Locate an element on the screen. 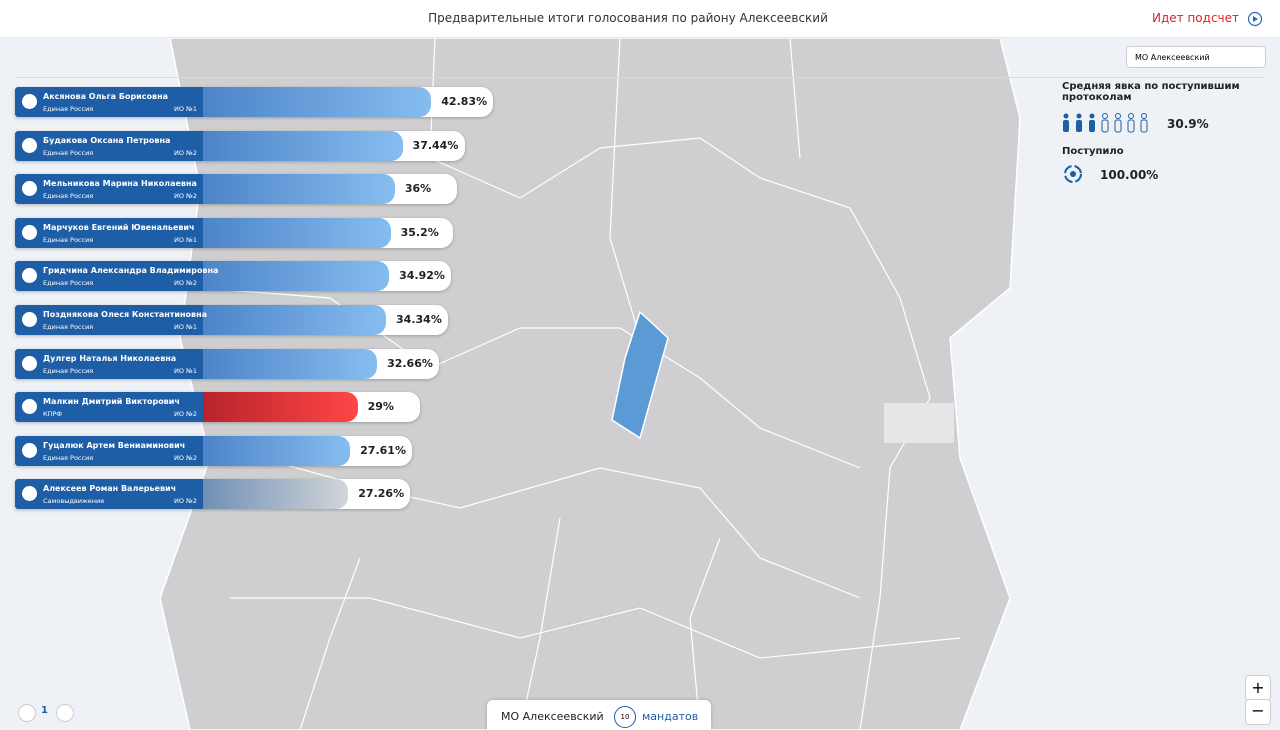  percent-label: 27.61% is located at coordinates (383, 450).